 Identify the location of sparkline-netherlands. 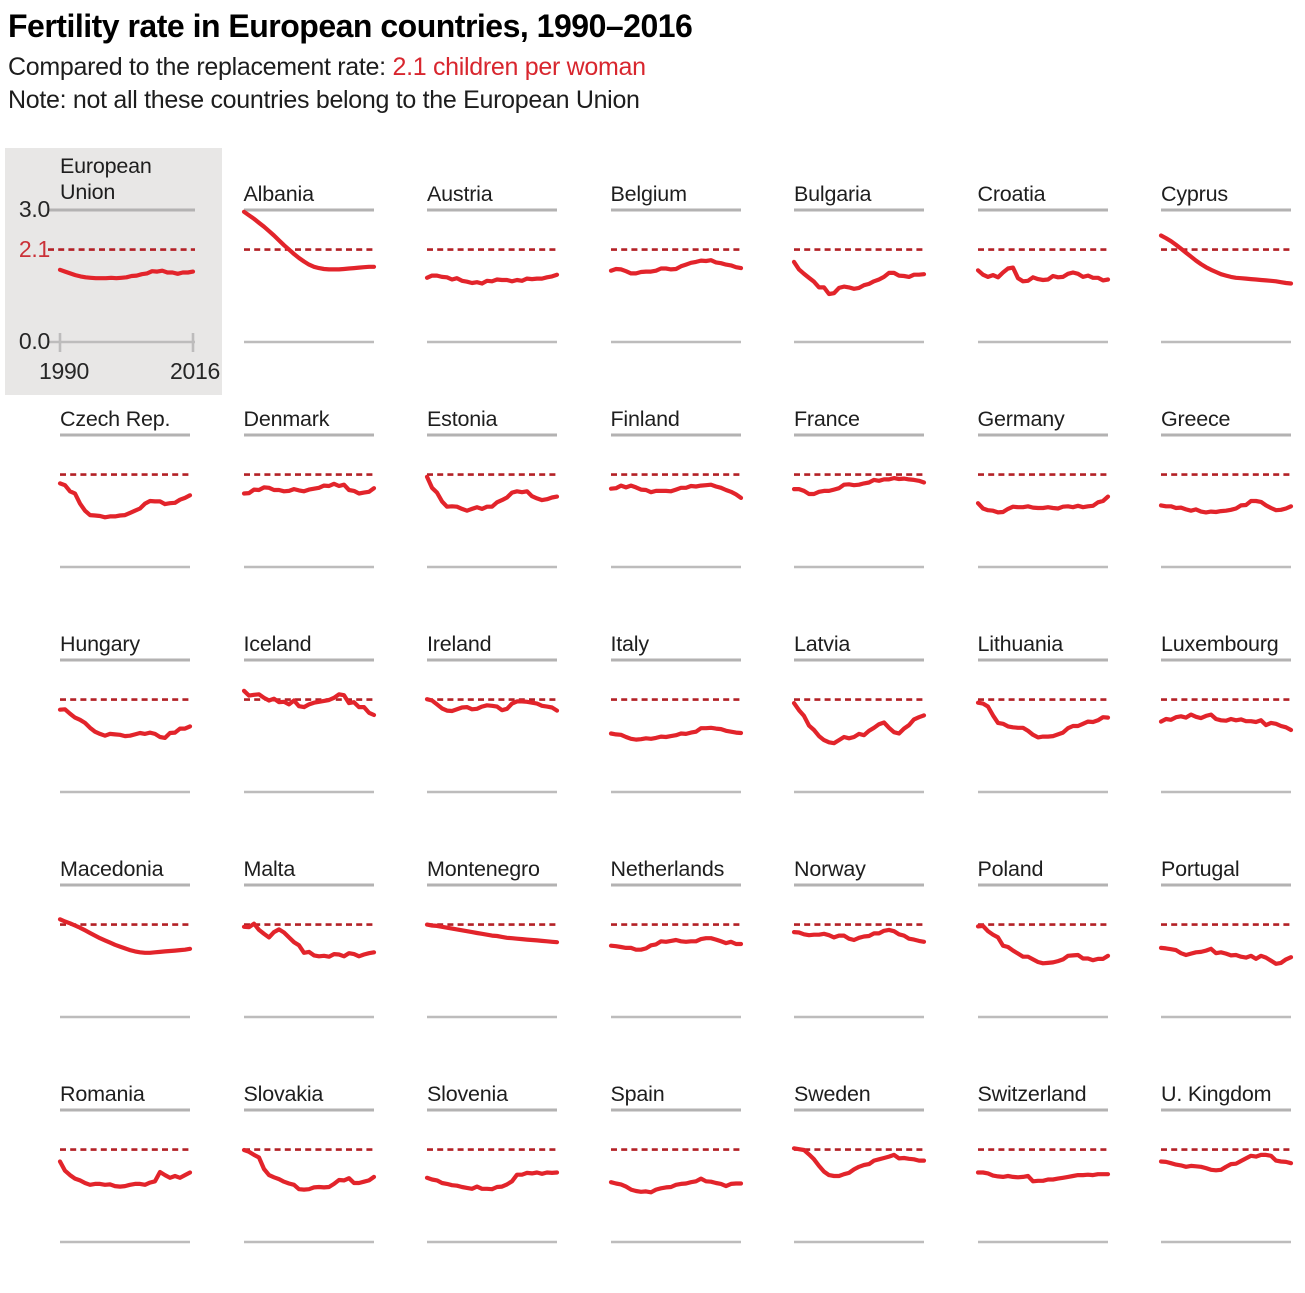
(675, 951).